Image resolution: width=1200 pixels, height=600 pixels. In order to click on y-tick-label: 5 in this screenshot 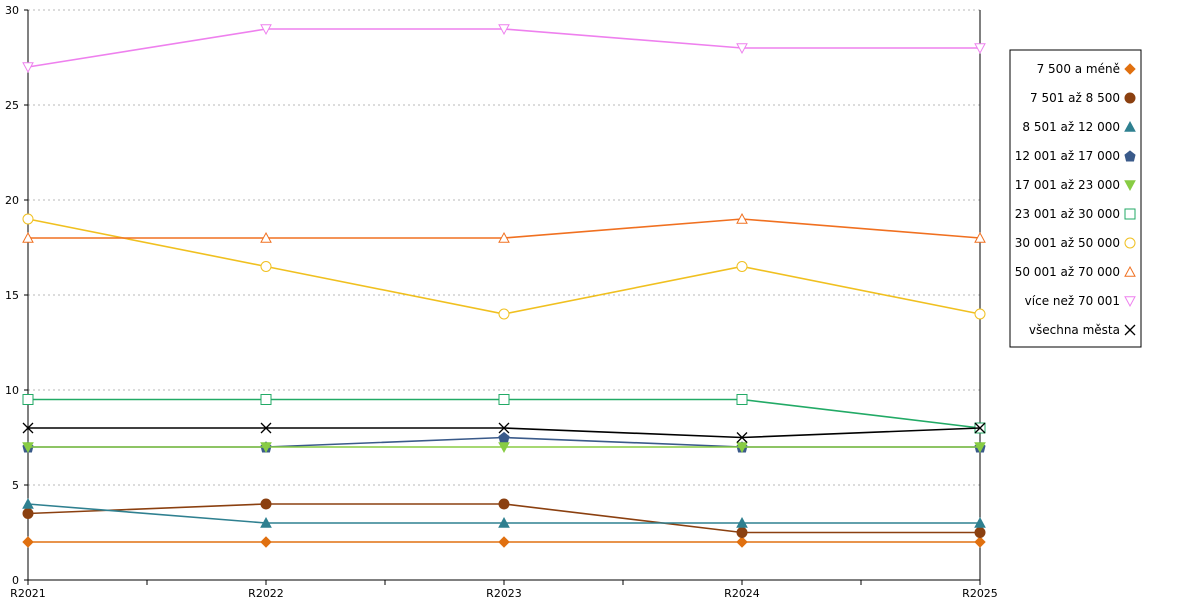, I will do `click(15, 485)`.